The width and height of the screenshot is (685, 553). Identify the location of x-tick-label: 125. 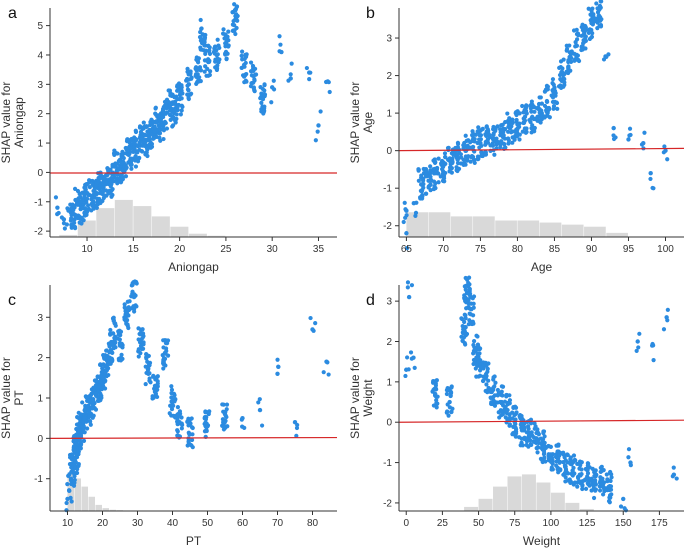
(587, 523).